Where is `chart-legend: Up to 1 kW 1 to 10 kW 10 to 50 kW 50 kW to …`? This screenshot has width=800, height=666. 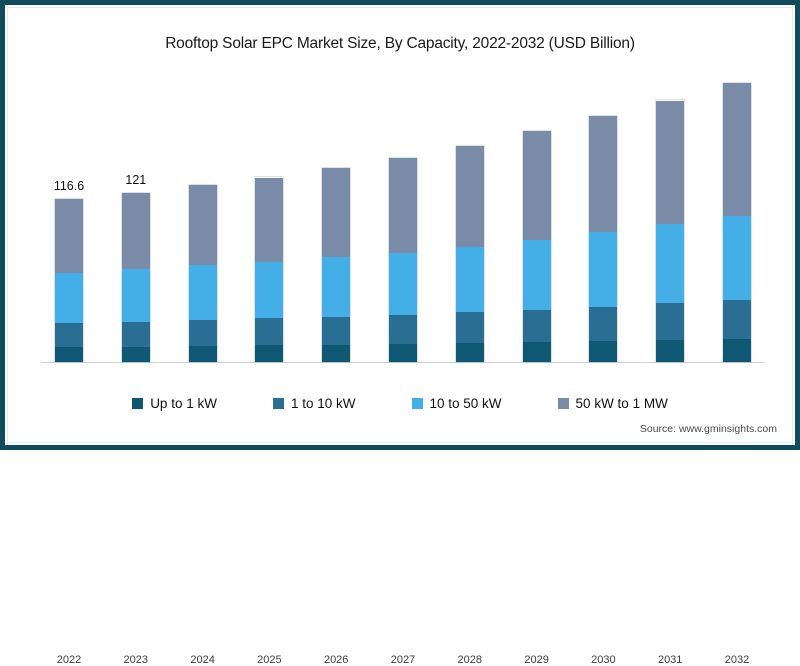 chart-legend: Up to 1 kW 1 to 10 kW 10 to 50 kW 50 kW to … is located at coordinates (400, 403).